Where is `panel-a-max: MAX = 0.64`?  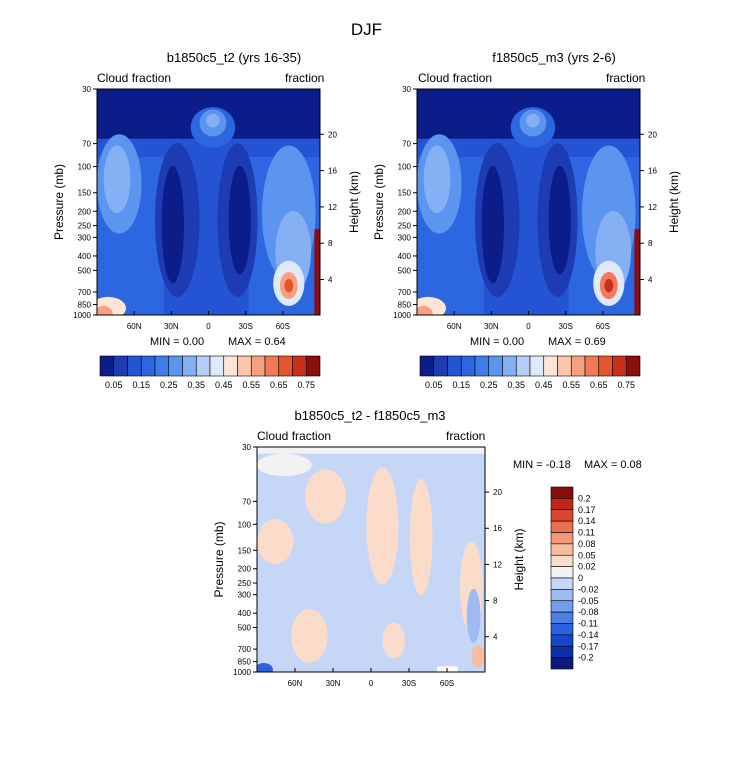
panel-a-max: MAX = 0.64 is located at coordinates (257, 342).